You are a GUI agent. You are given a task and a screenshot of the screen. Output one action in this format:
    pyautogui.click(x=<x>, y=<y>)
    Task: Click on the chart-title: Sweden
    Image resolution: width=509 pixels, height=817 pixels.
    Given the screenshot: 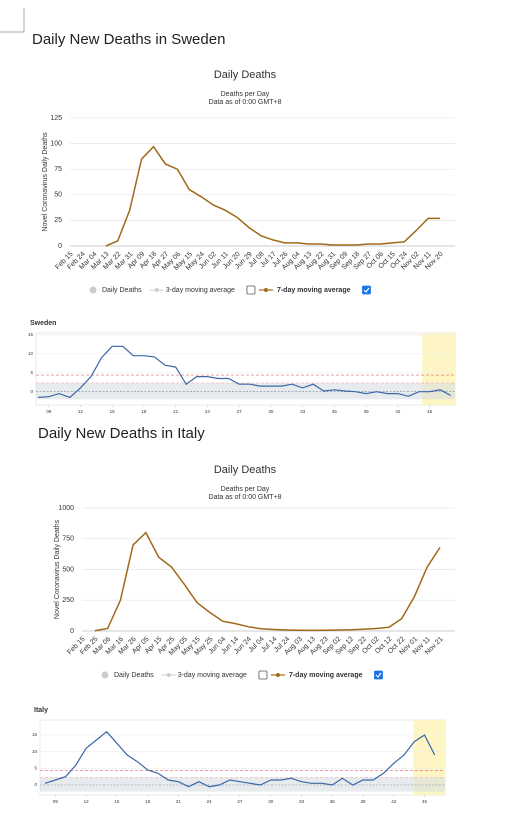 What is the action you would take?
    pyautogui.click(x=43, y=323)
    